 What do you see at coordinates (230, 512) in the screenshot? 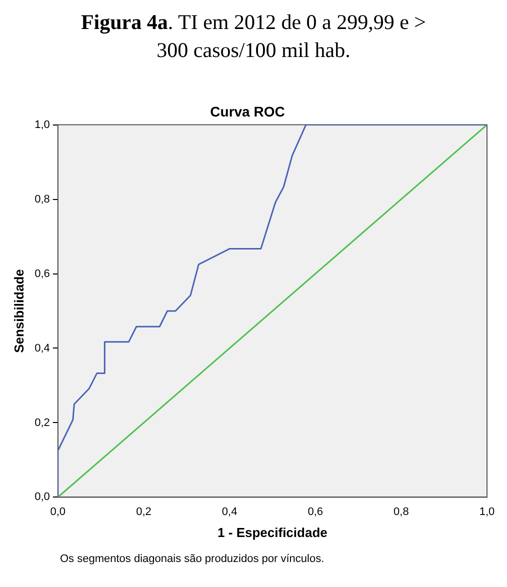
I see `x-tick-label: 0,4` at bounding box center [230, 512].